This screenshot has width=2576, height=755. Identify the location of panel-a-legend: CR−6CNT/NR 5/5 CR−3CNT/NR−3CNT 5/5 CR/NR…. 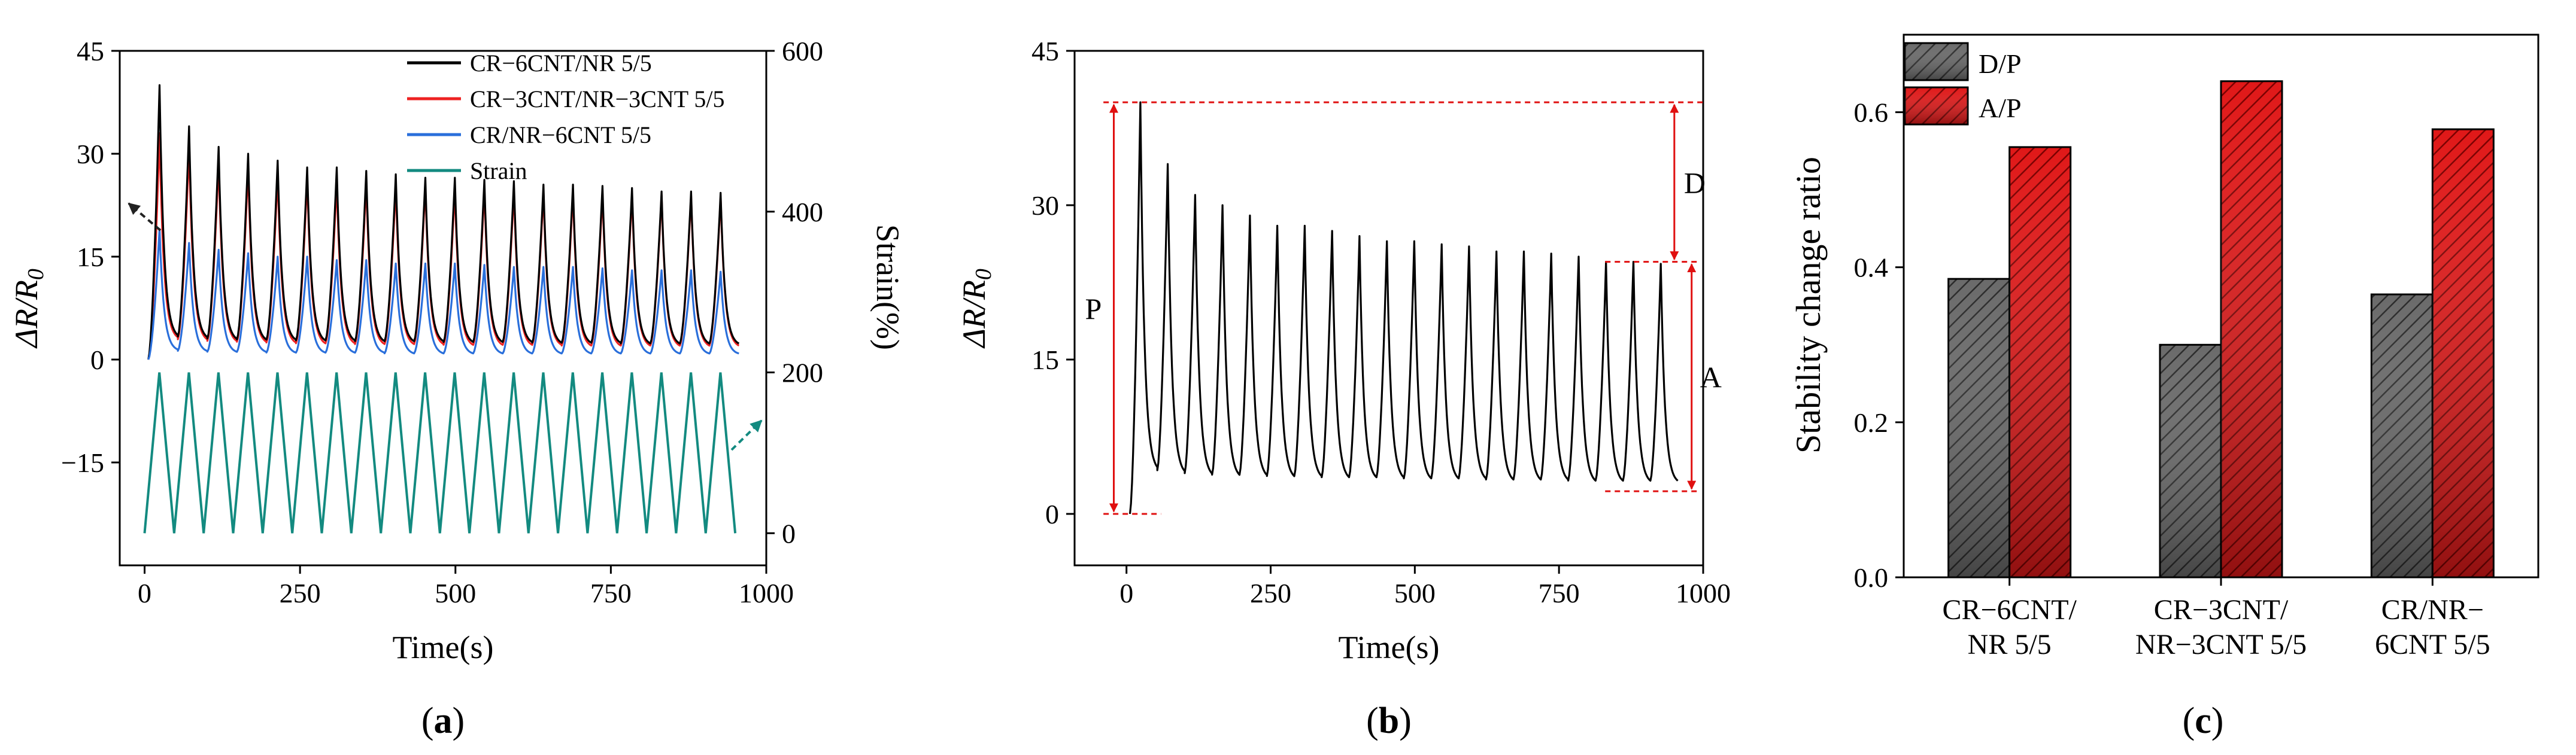
(566, 117).